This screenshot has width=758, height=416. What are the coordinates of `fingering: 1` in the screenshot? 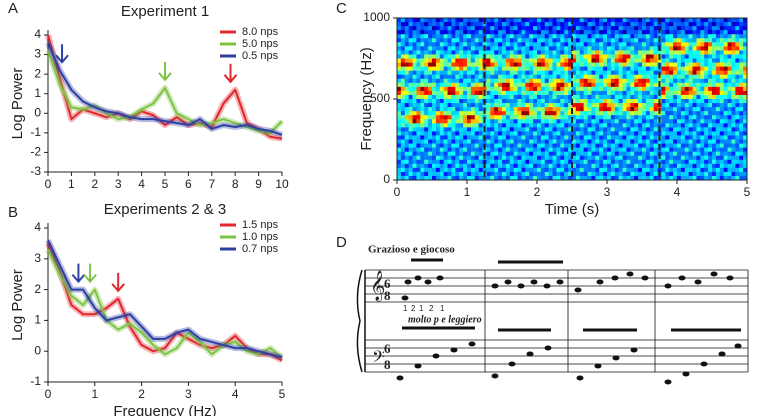 It's located at (442, 308).